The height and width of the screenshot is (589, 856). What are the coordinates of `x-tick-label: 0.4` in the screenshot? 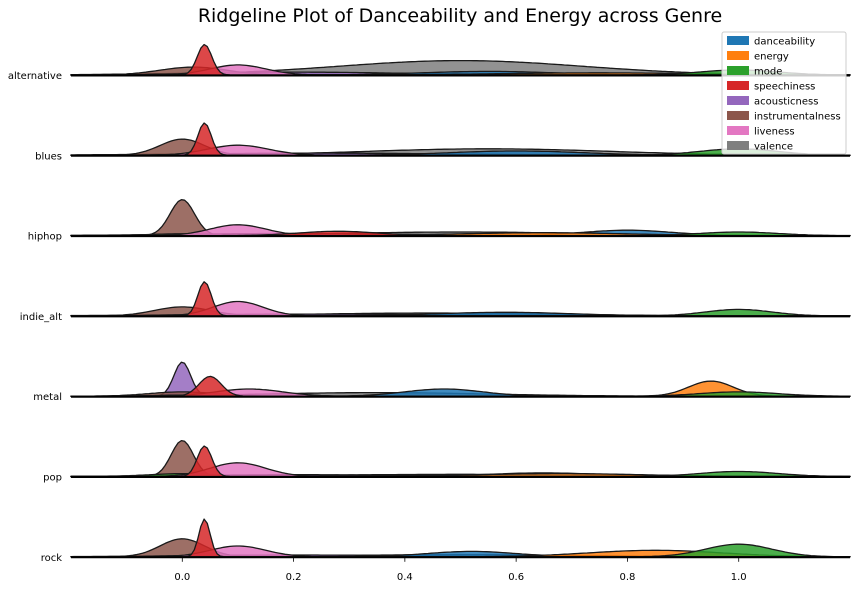 It's located at (405, 577).